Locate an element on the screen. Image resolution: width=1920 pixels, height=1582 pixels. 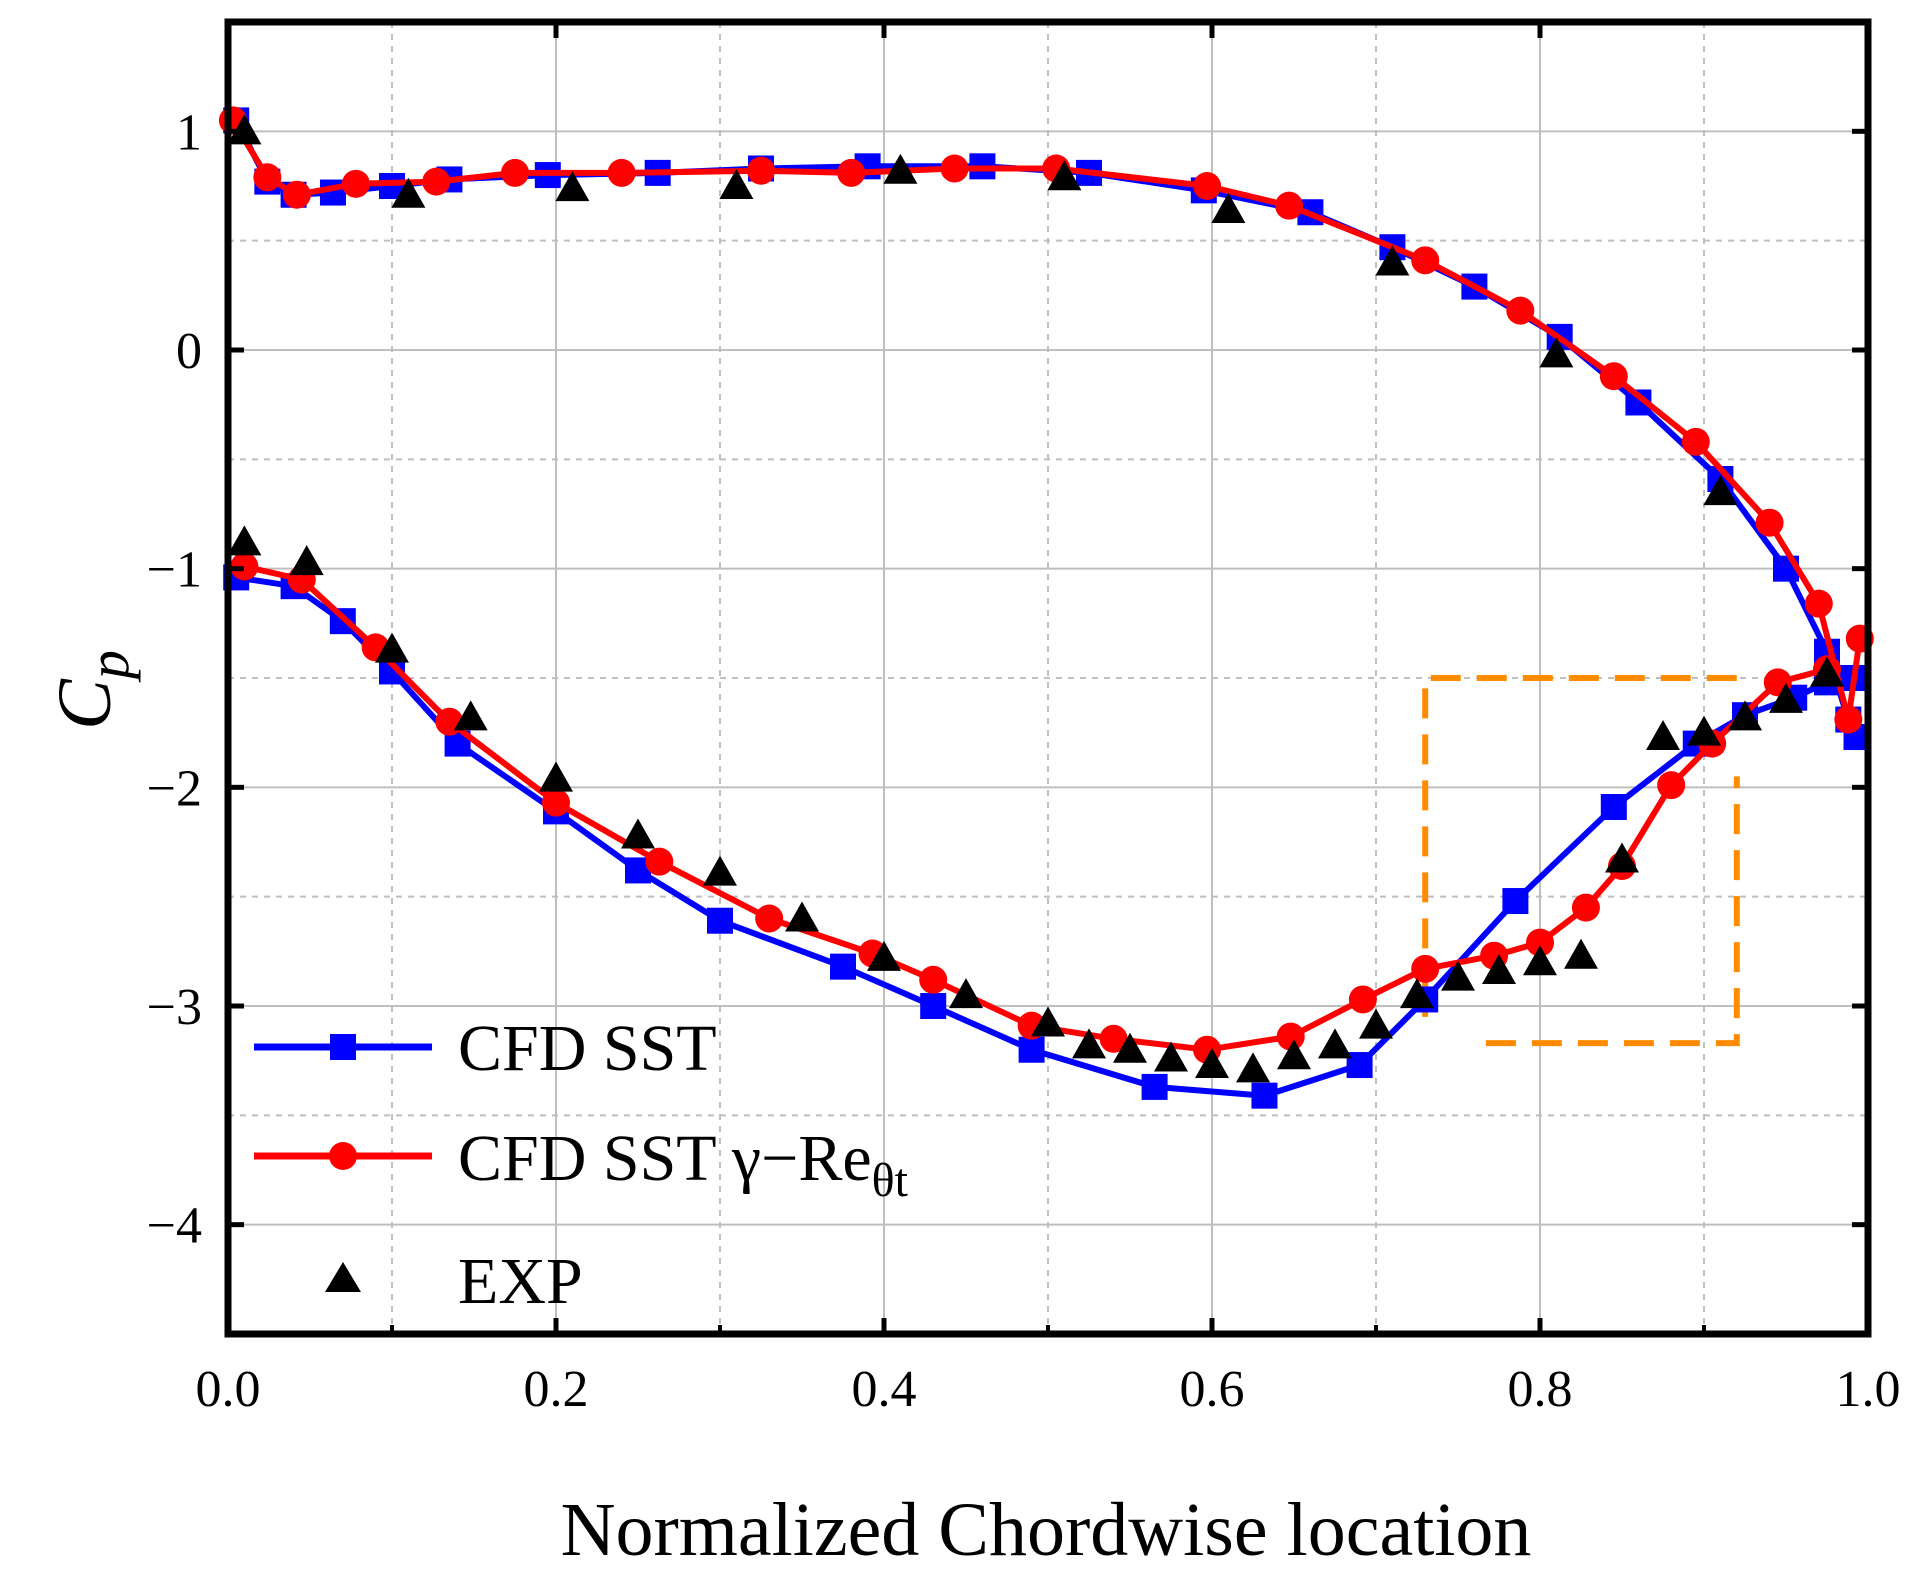
legend-exp-marker is located at coordinates (343, 1277).